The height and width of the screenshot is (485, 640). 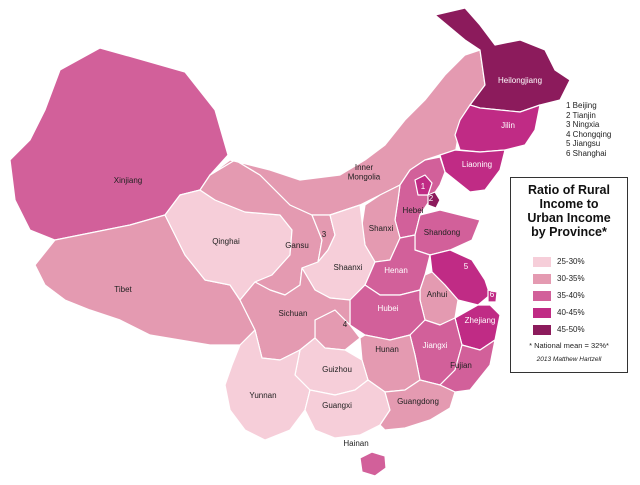 What do you see at coordinates (437, 294) in the screenshot?
I see `province-label-anhui: Anhui` at bounding box center [437, 294].